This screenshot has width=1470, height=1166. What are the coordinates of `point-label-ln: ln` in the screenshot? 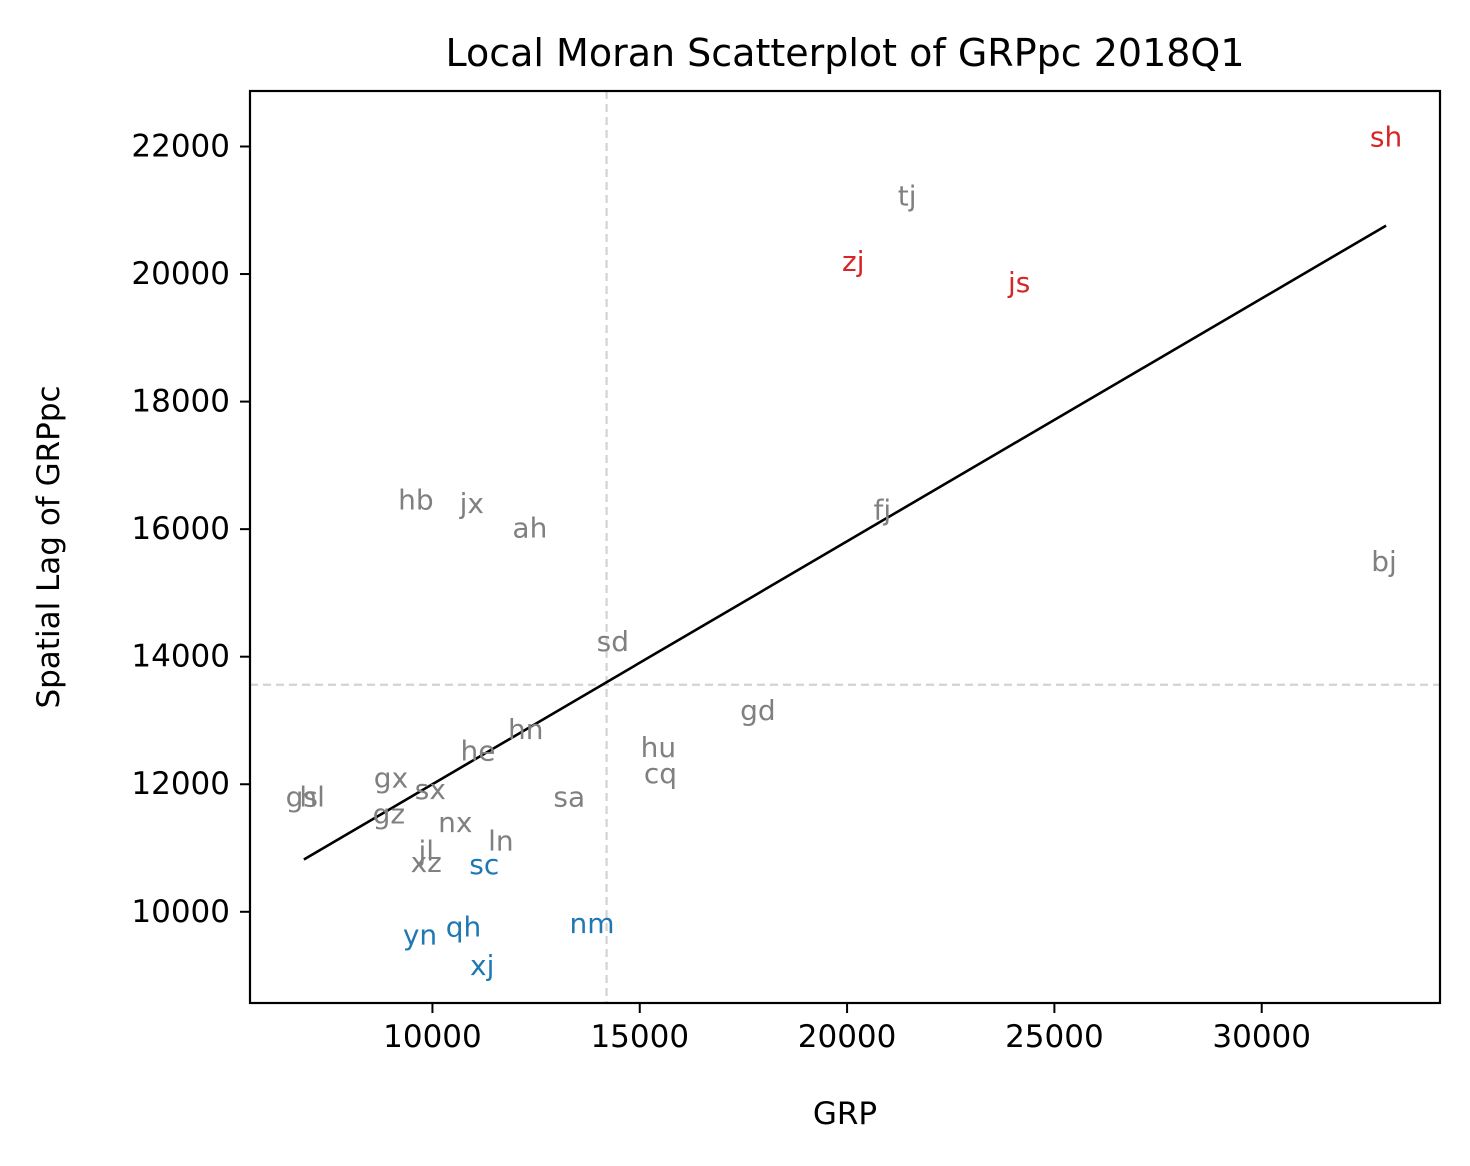 It's located at (501, 841).